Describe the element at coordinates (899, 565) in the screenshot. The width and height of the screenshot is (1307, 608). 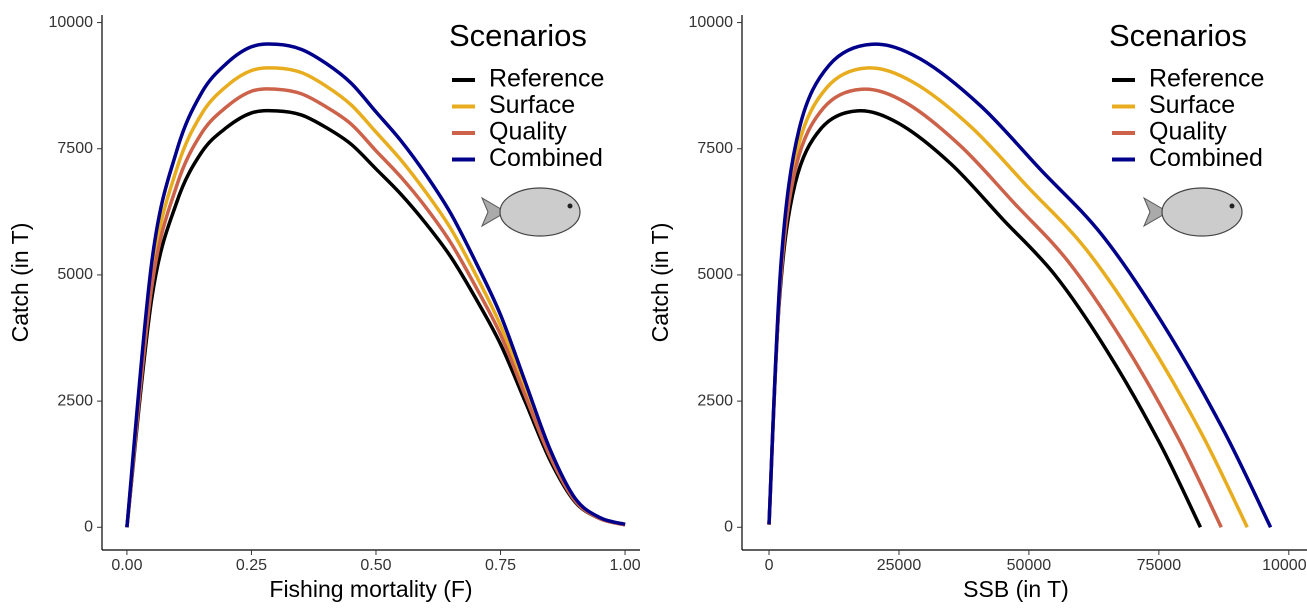
I see `x-tick-label: 25000` at that location.